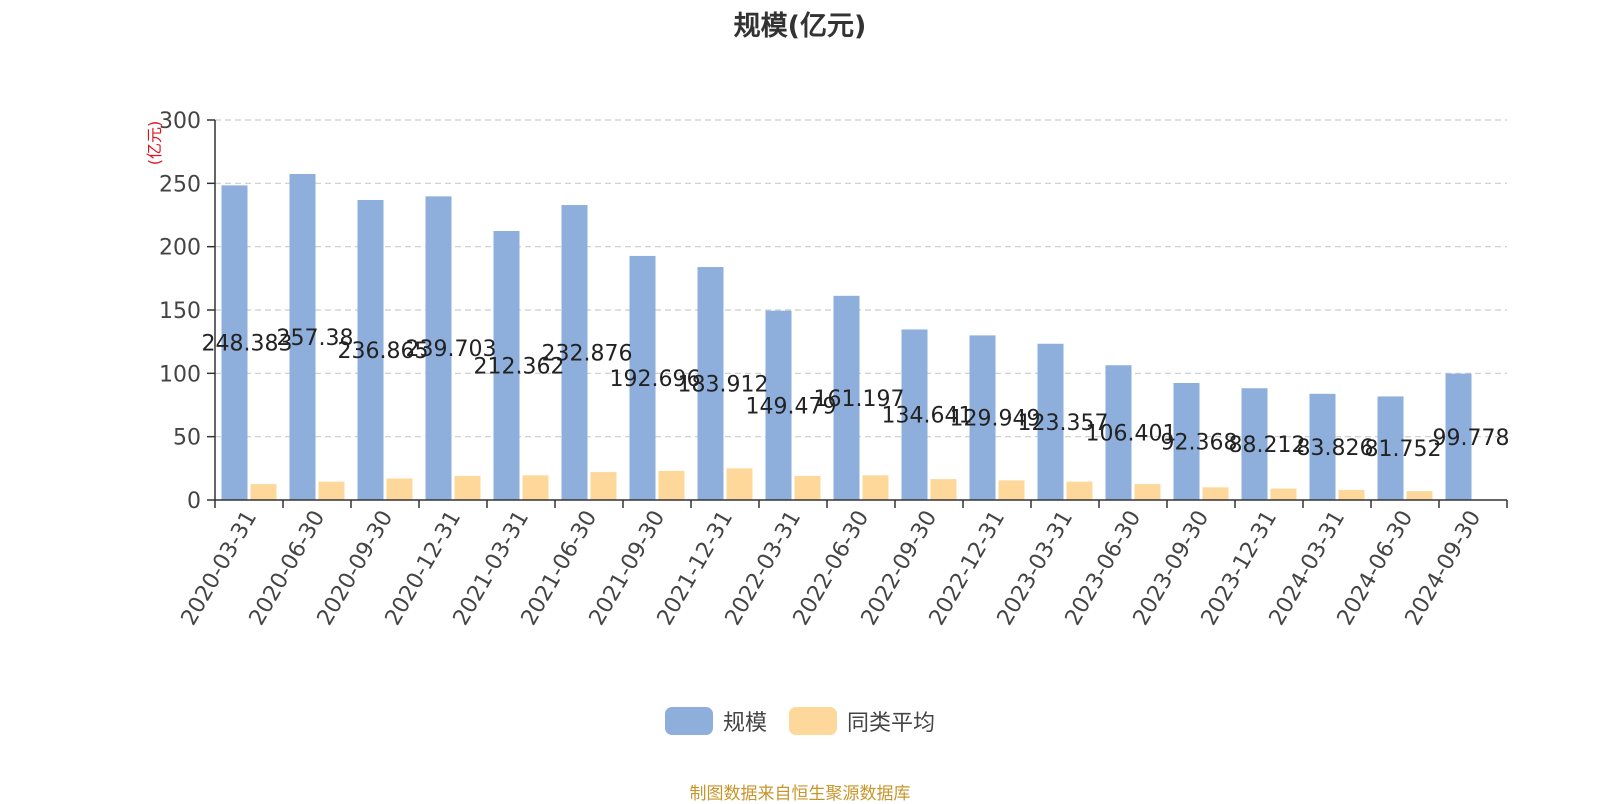  I want to click on data-label: 161.197, so click(859, 399).